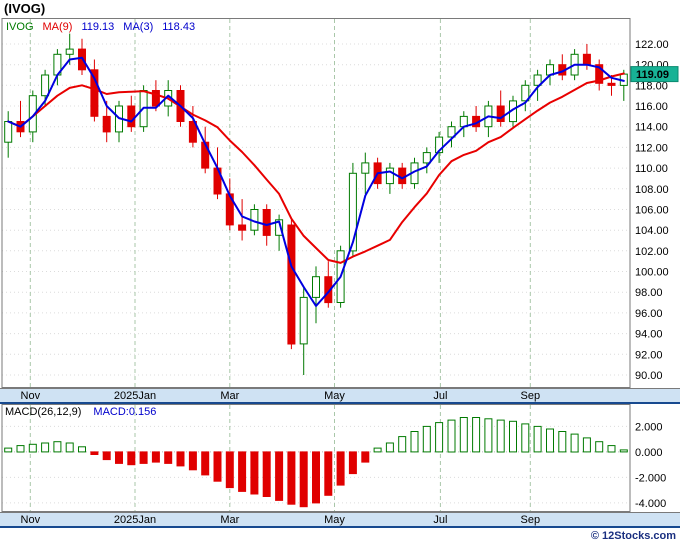  Describe the element at coordinates (649, 335) in the screenshot. I see `y-tick-label: 94.00` at that location.